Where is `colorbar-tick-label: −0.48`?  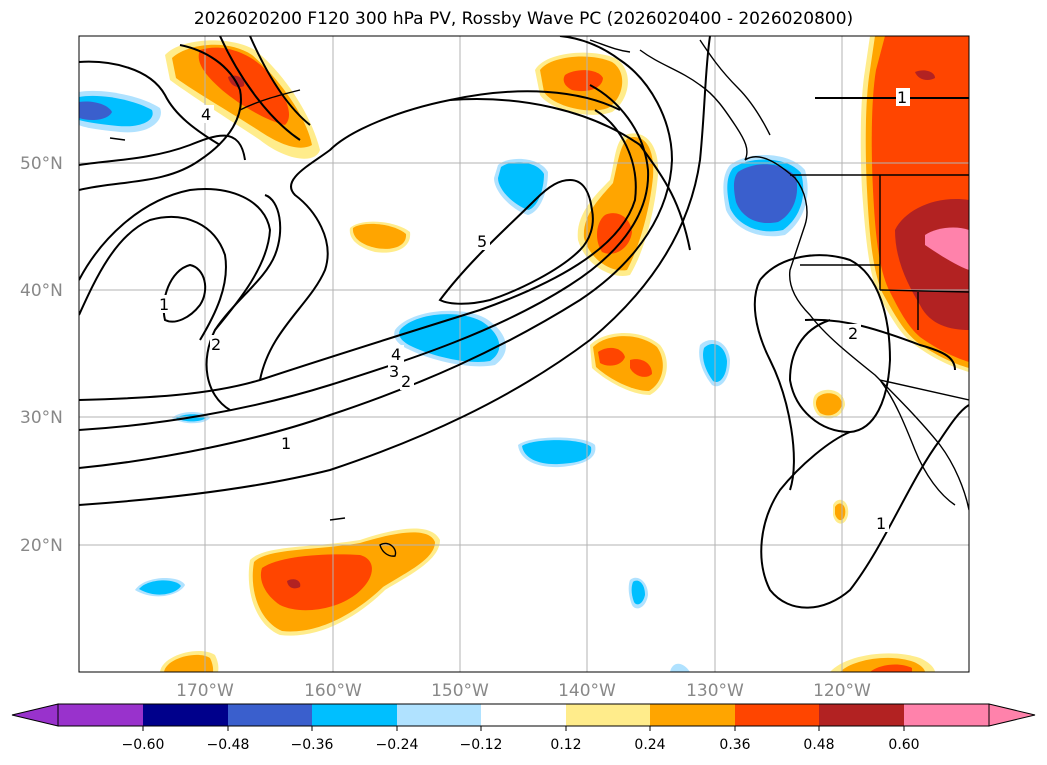
colorbar-tick-label: −0.48 is located at coordinates (228, 745).